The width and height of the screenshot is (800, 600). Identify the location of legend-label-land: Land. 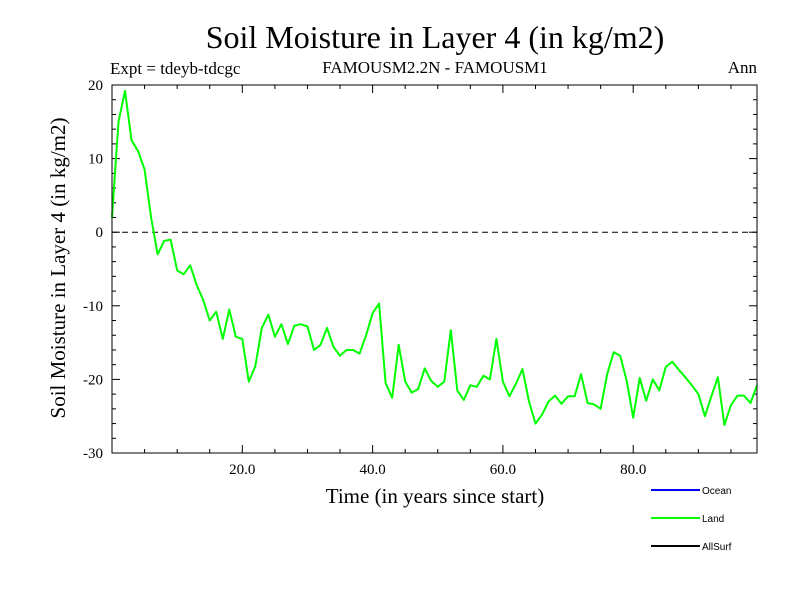
(713, 519).